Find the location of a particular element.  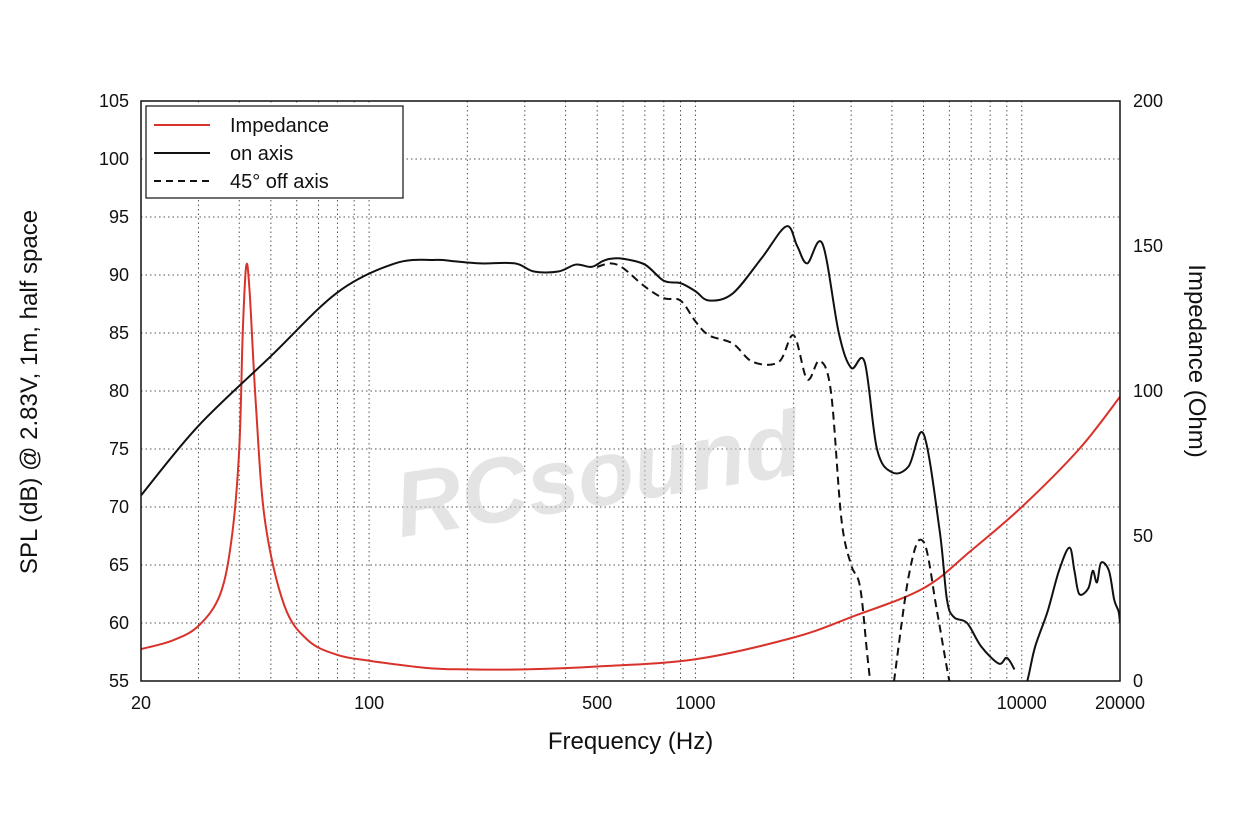

y-tick-label: 55 is located at coordinates (119, 681).